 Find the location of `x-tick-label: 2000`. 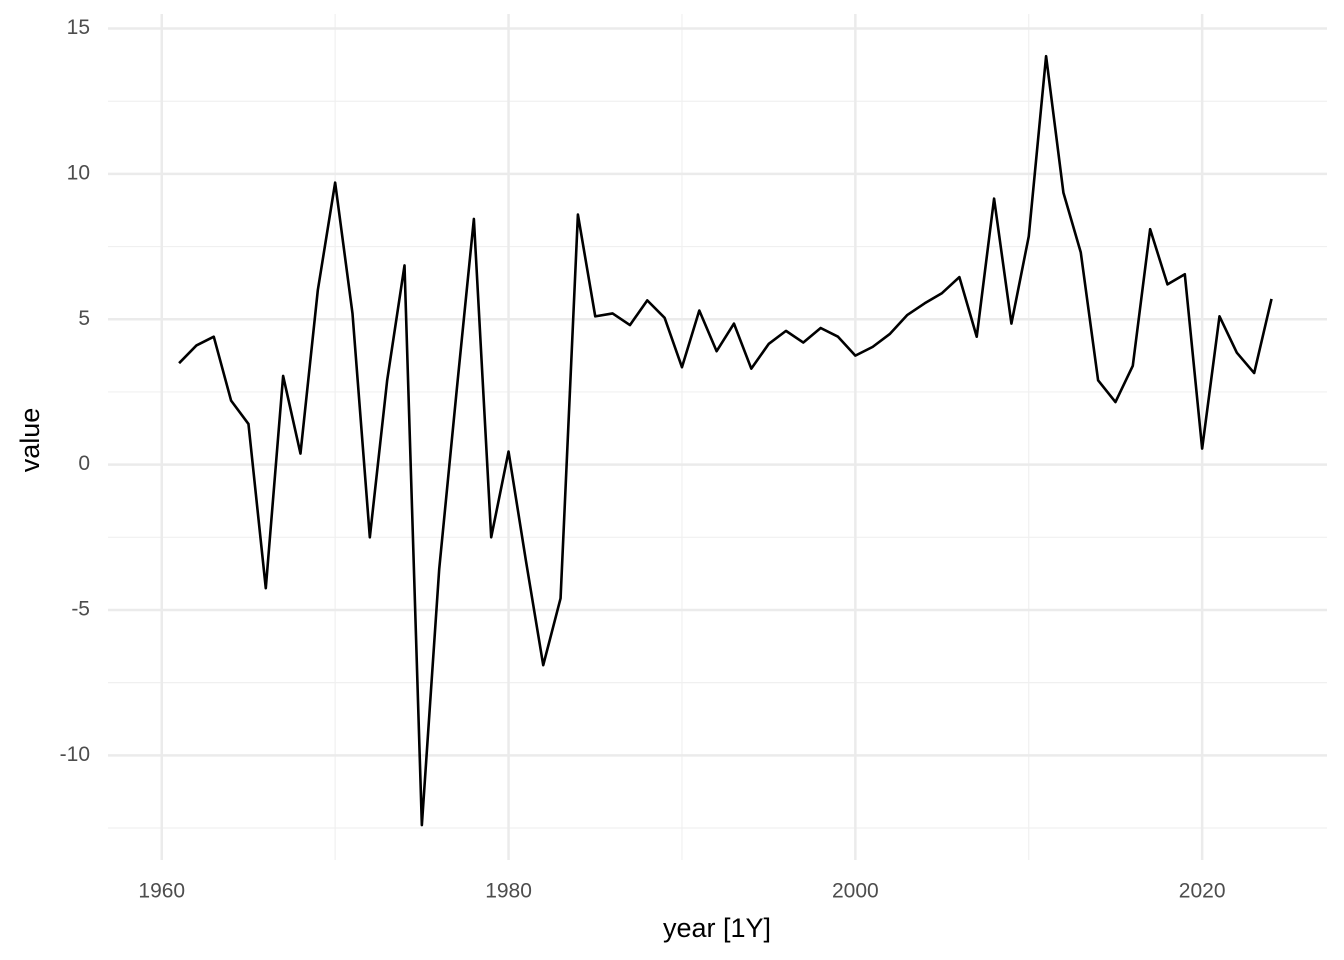

x-tick-label: 2000 is located at coordinates (855, 891).